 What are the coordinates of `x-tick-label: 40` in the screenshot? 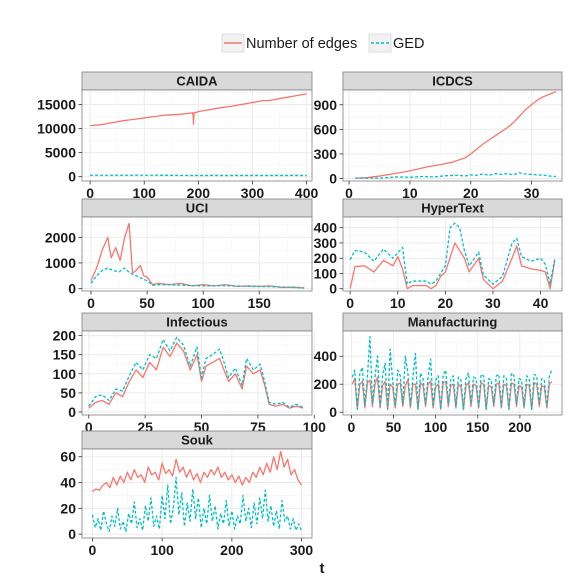 It's located at (541, 303).